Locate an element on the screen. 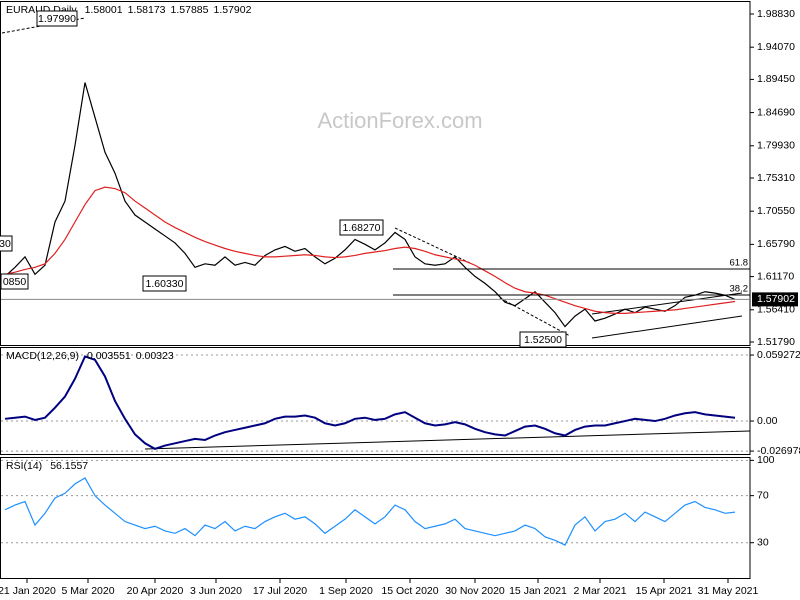  y-tick-label: 1.94070 is located at coordinates (776, 47).